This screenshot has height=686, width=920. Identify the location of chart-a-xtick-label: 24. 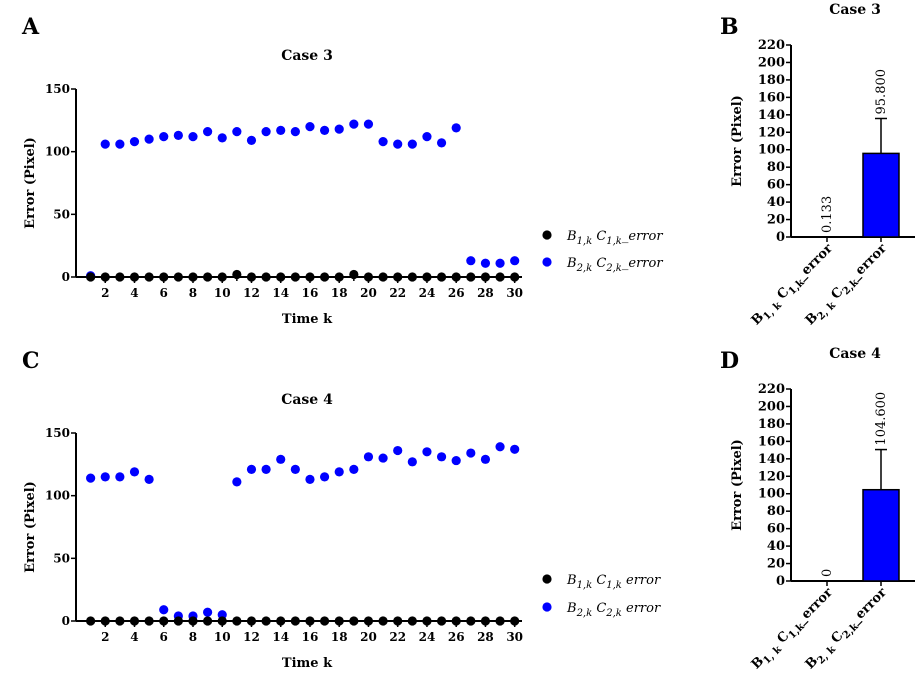
(427, 293).